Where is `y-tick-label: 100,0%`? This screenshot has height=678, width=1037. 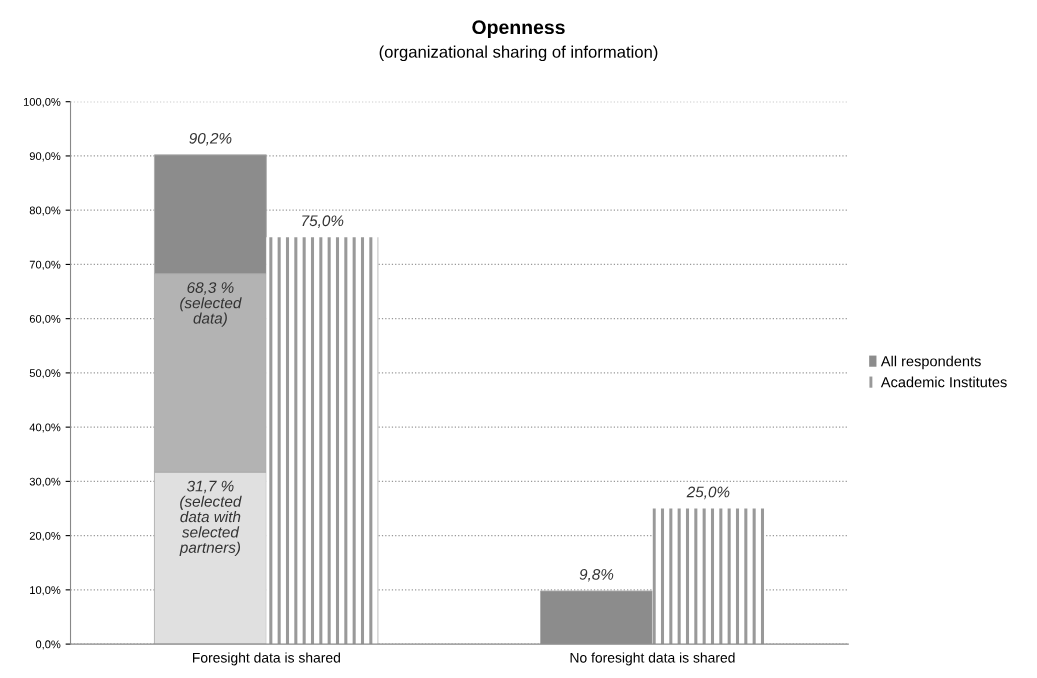
y-tick-label: 100,0% is located at coordinates (42, 102).